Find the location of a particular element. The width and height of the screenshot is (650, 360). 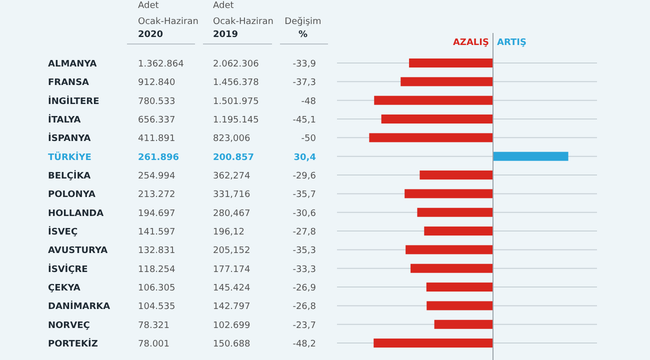

text: 254.994 is located at coordinates (157, 177).